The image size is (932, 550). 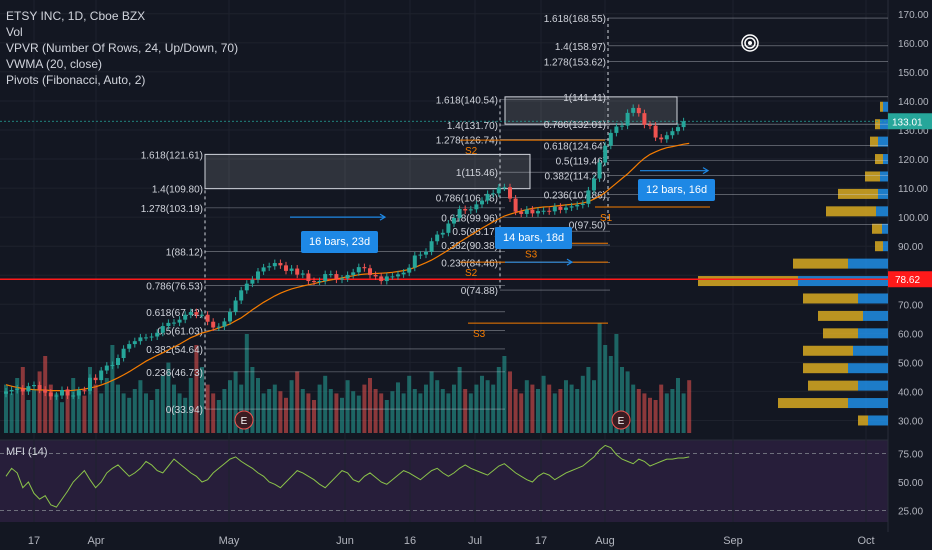 I want to click on time-tick-label: 16, so click(x=410, y=541).